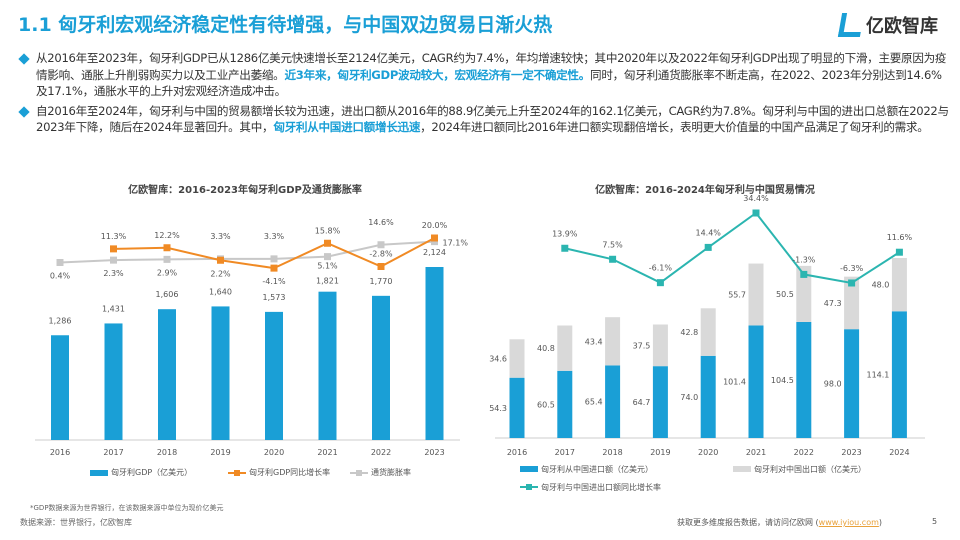 The image size is (960, 540). Describe the element at coordinates (852, 268) in the screenshot. I see `growth-label: -6.3%` at that location.